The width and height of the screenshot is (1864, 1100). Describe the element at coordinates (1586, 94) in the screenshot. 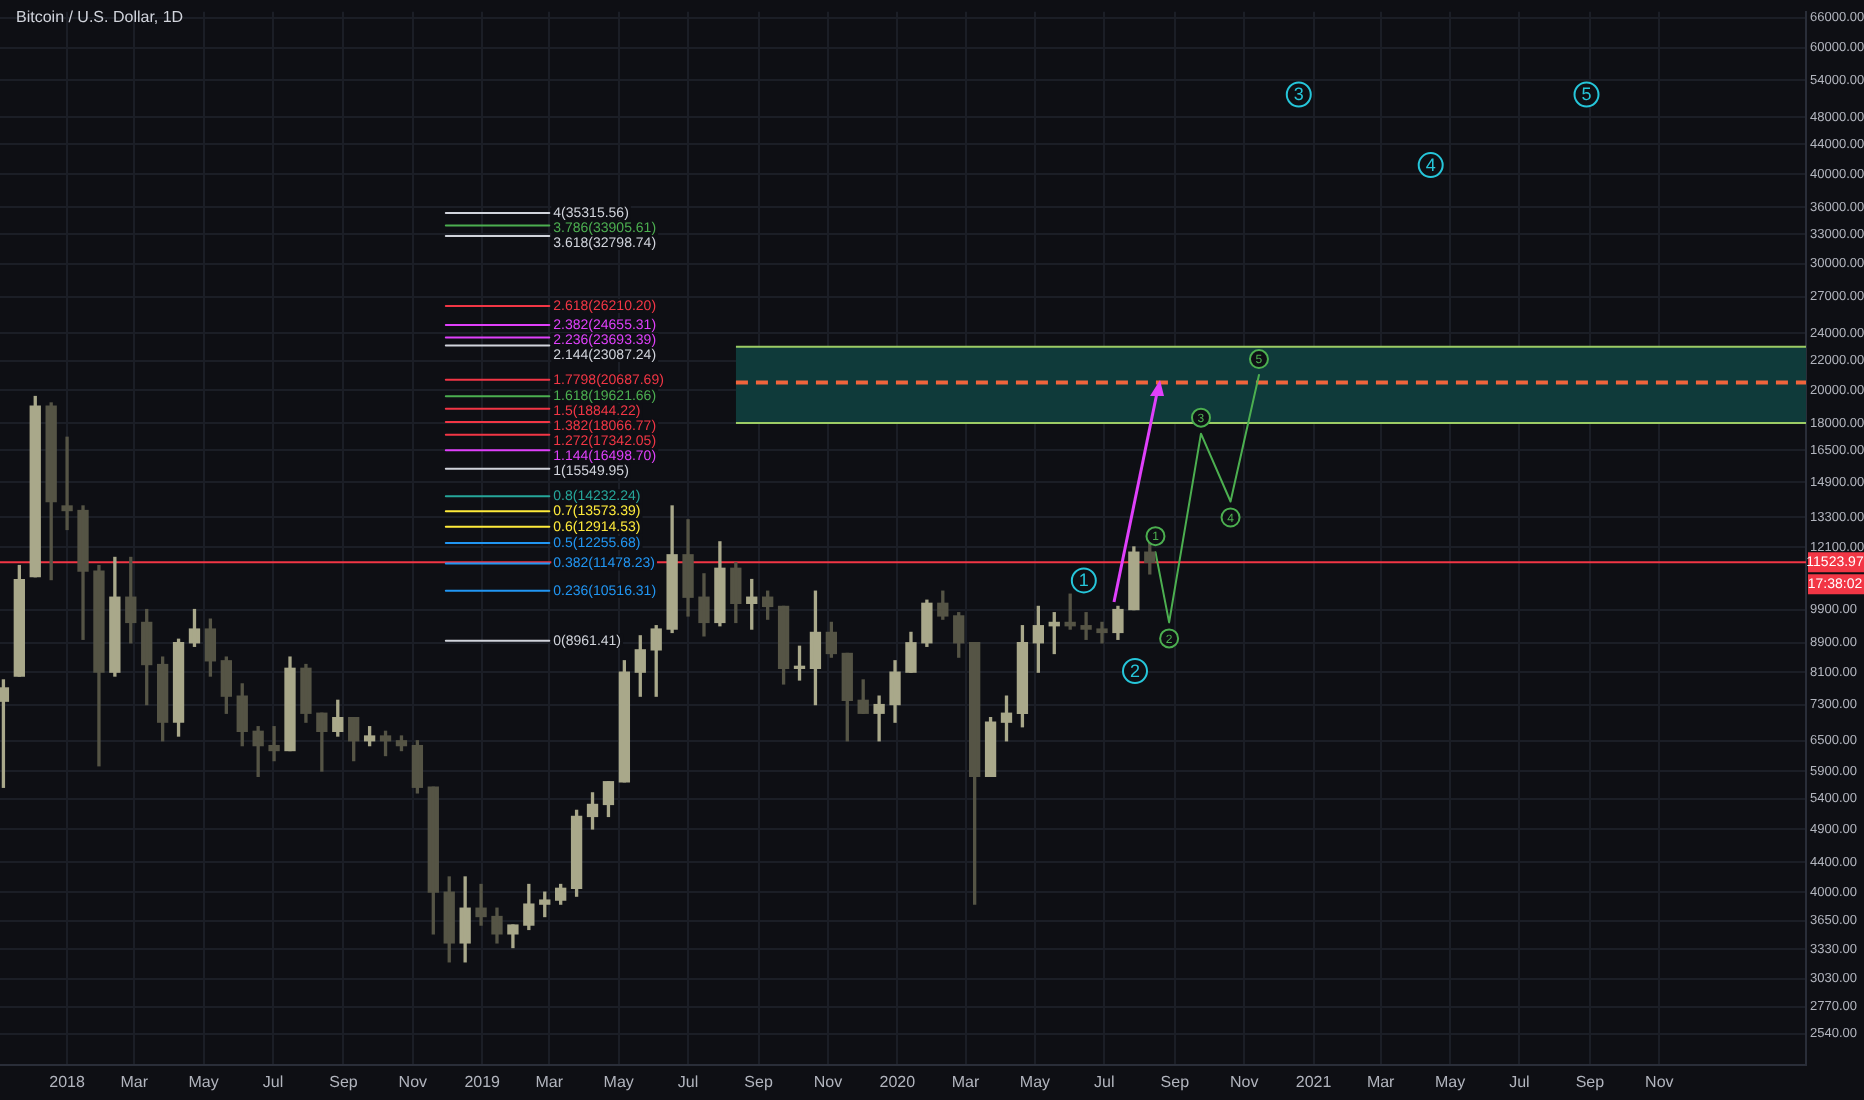

I see `annotation: 5` at that location.